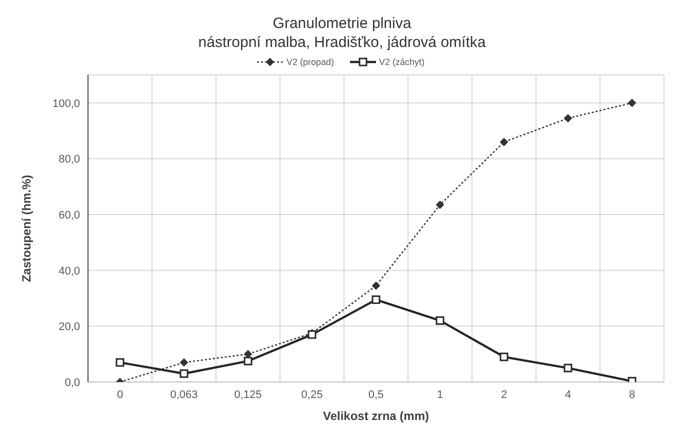 The width and height of the screenshot is (684, 441). Describe the element at coordinates (72, 382) in the screenshot. I see `y-tick-label: 0,0` at that location.